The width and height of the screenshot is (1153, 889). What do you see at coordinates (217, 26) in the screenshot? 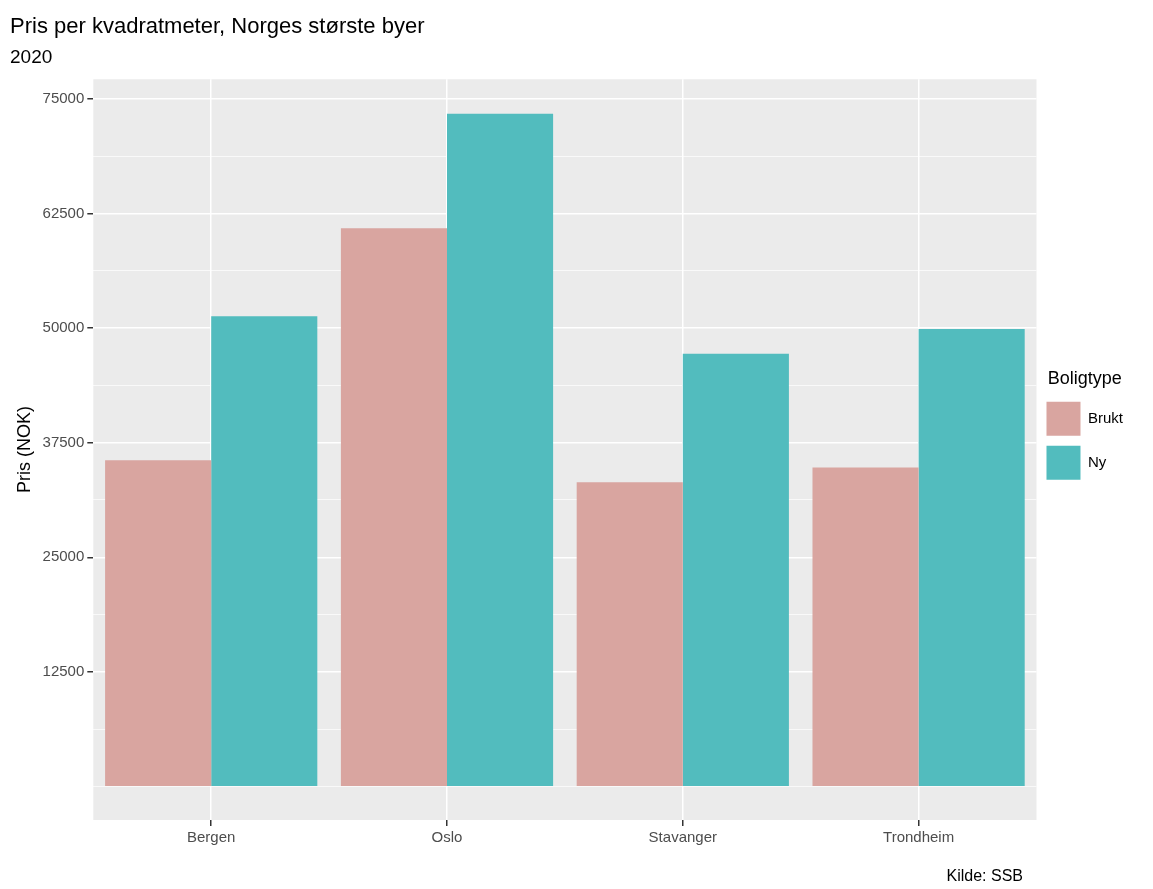
I see `chart-title: Pris per kvadratmeter, Norges største byer` at bounding box center [217, 26].